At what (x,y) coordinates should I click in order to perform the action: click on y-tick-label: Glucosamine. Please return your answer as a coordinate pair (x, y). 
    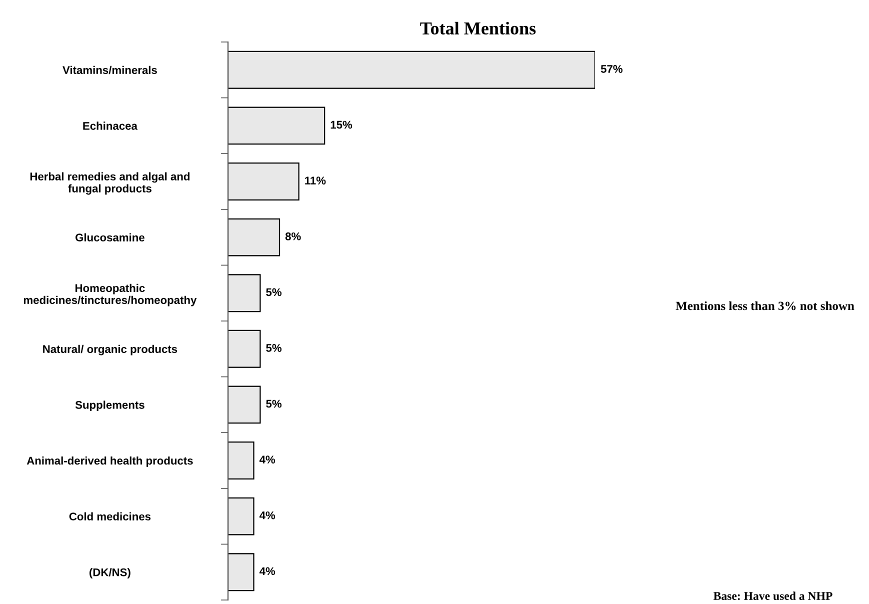
    Looking at the image, I should click on (110, 237).